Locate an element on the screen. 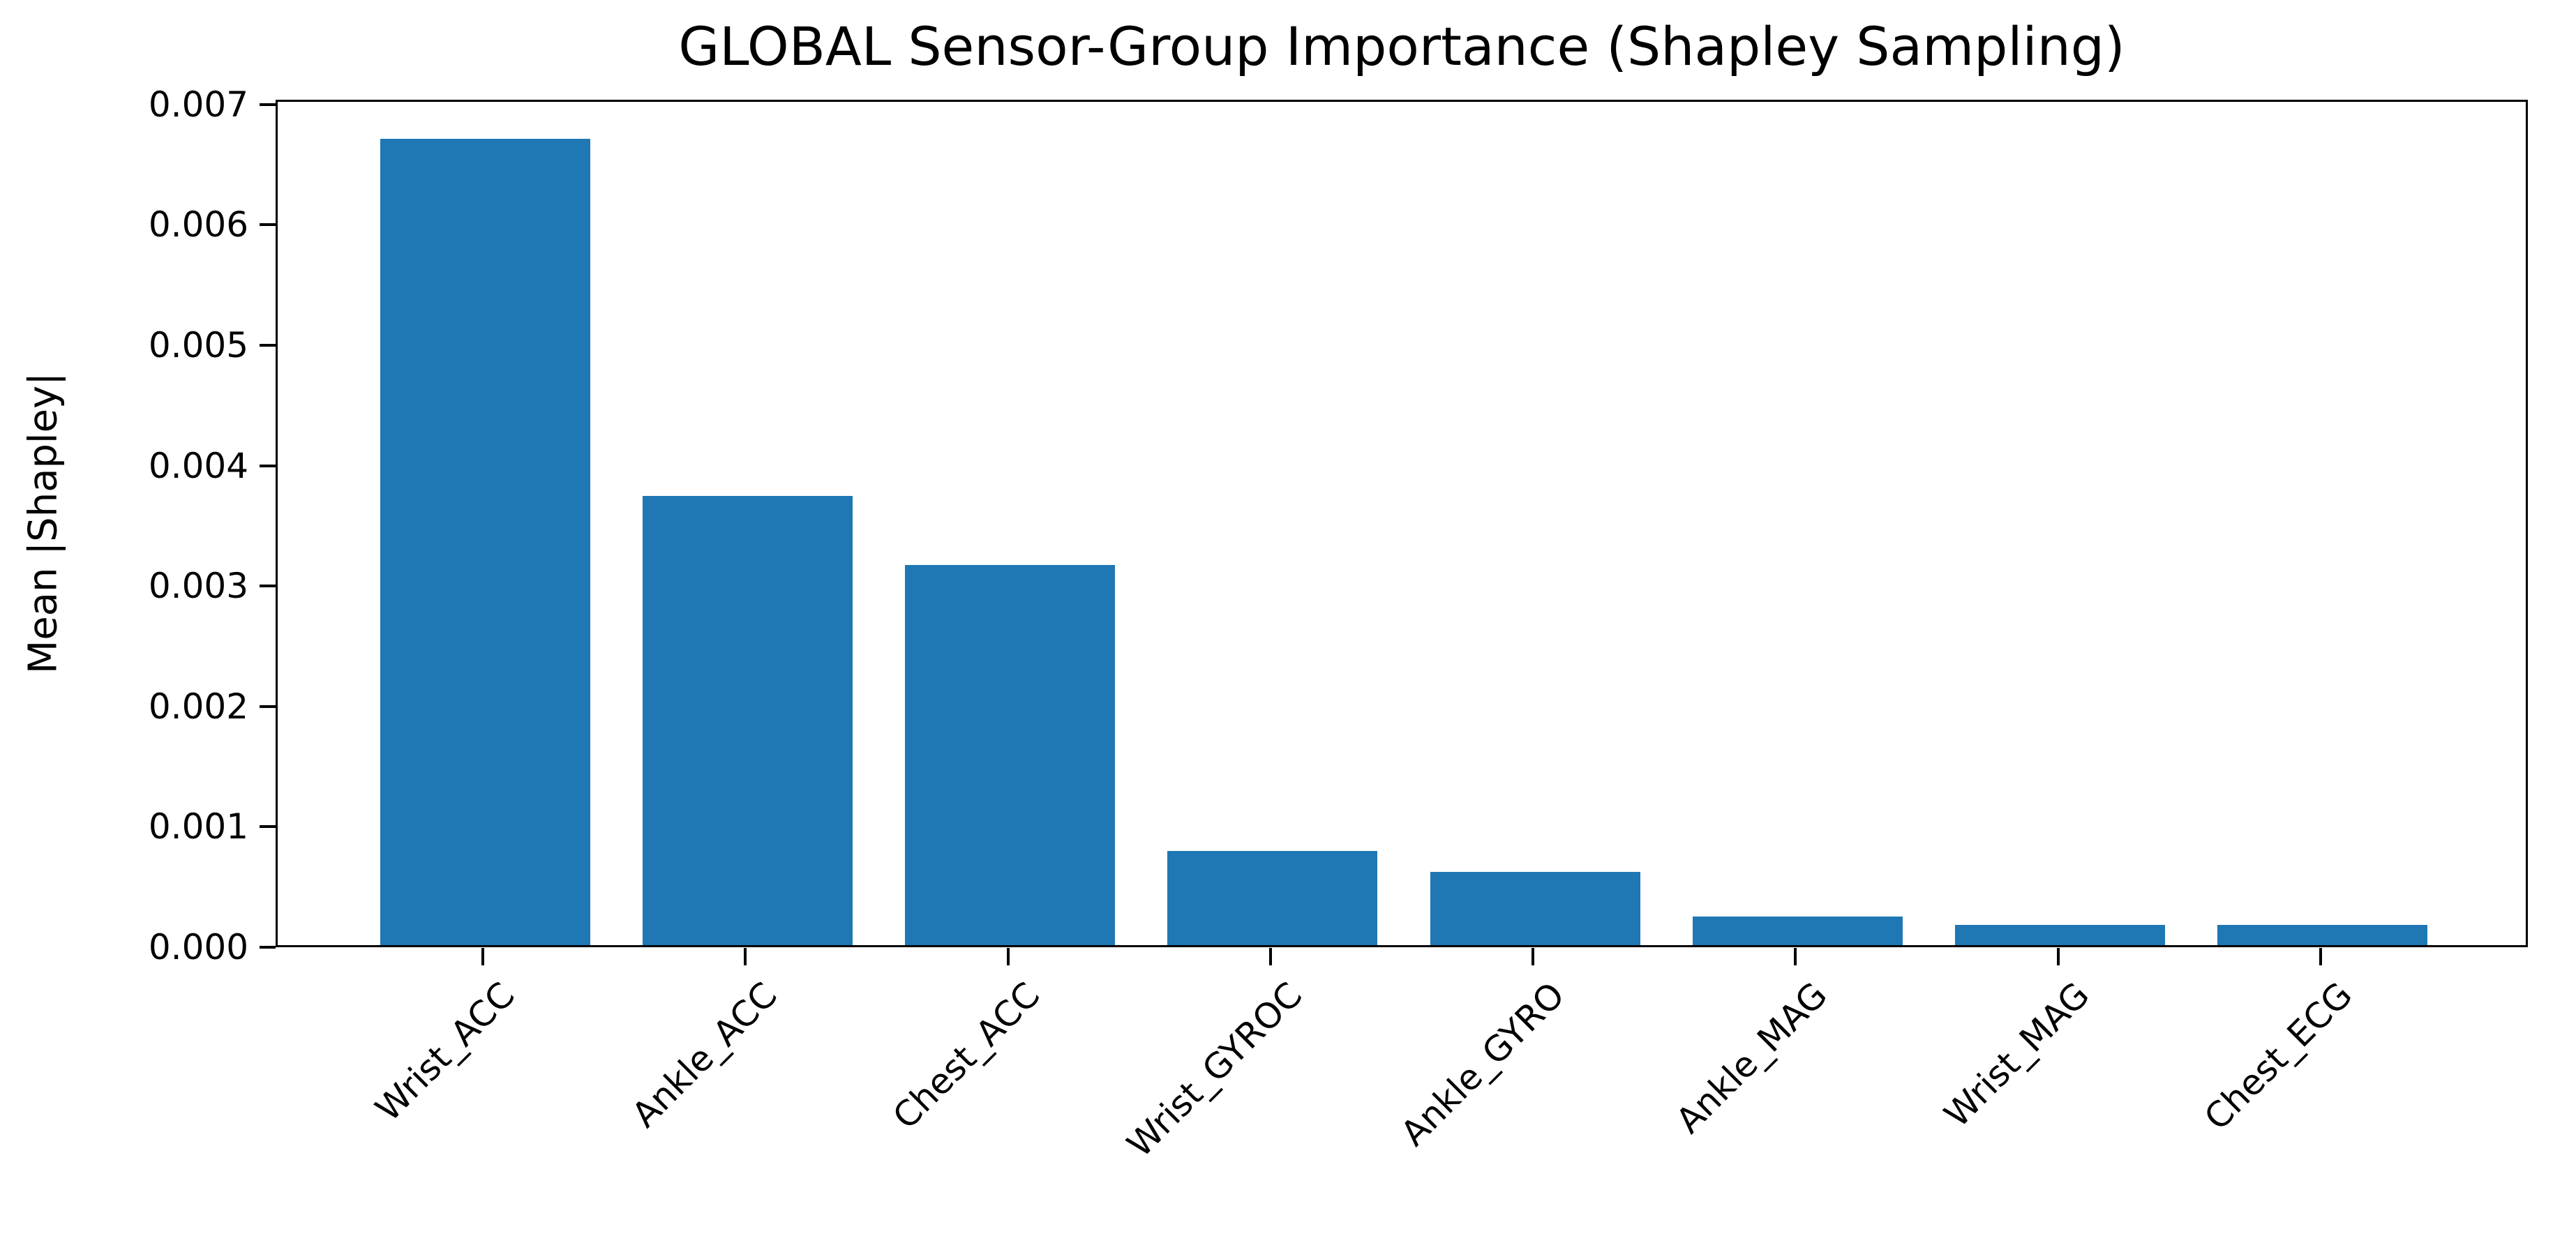 The image size is (2576, 1236). x-tick-label-Ankle_ACC: Ankle_ACC is located at coordinates (704, 1055).